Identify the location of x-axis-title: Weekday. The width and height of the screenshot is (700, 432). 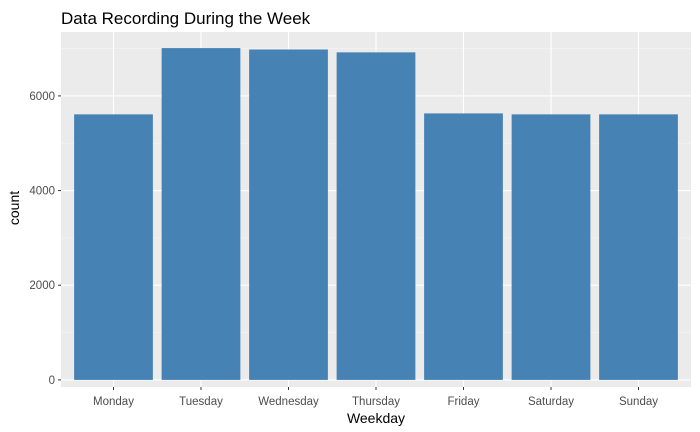
(376, 418).